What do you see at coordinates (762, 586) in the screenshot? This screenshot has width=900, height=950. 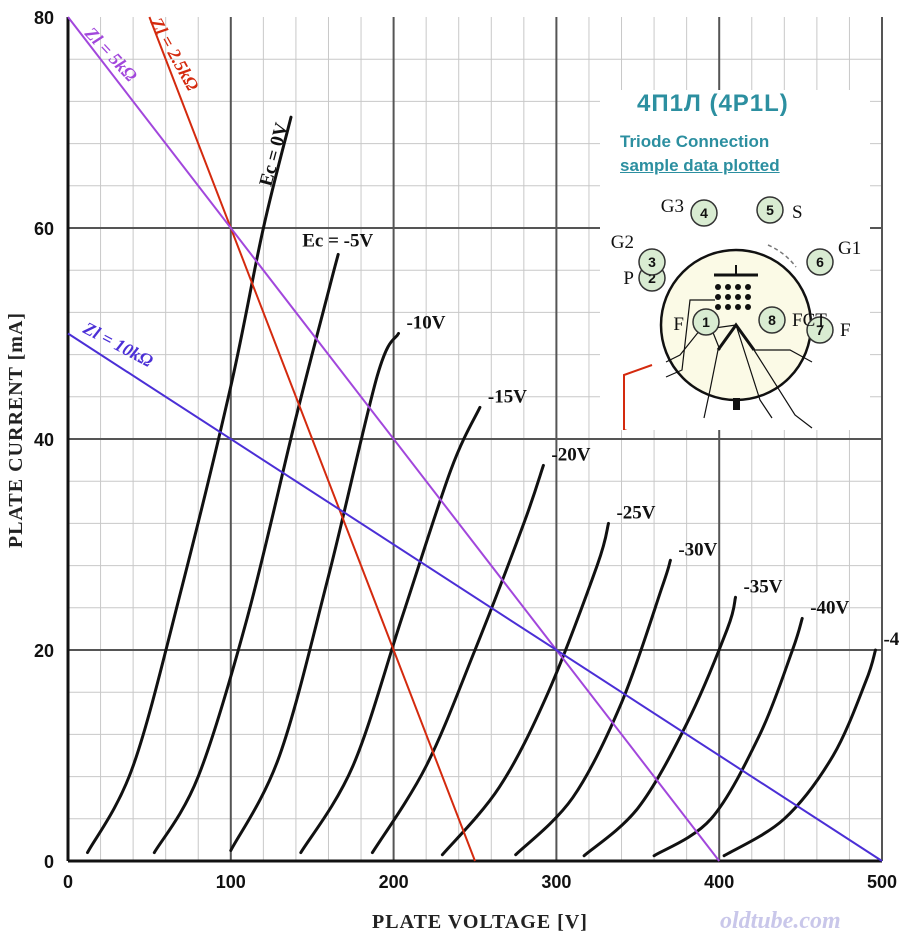 I see `curve-label: -35V` at bounding box center [762, 586].